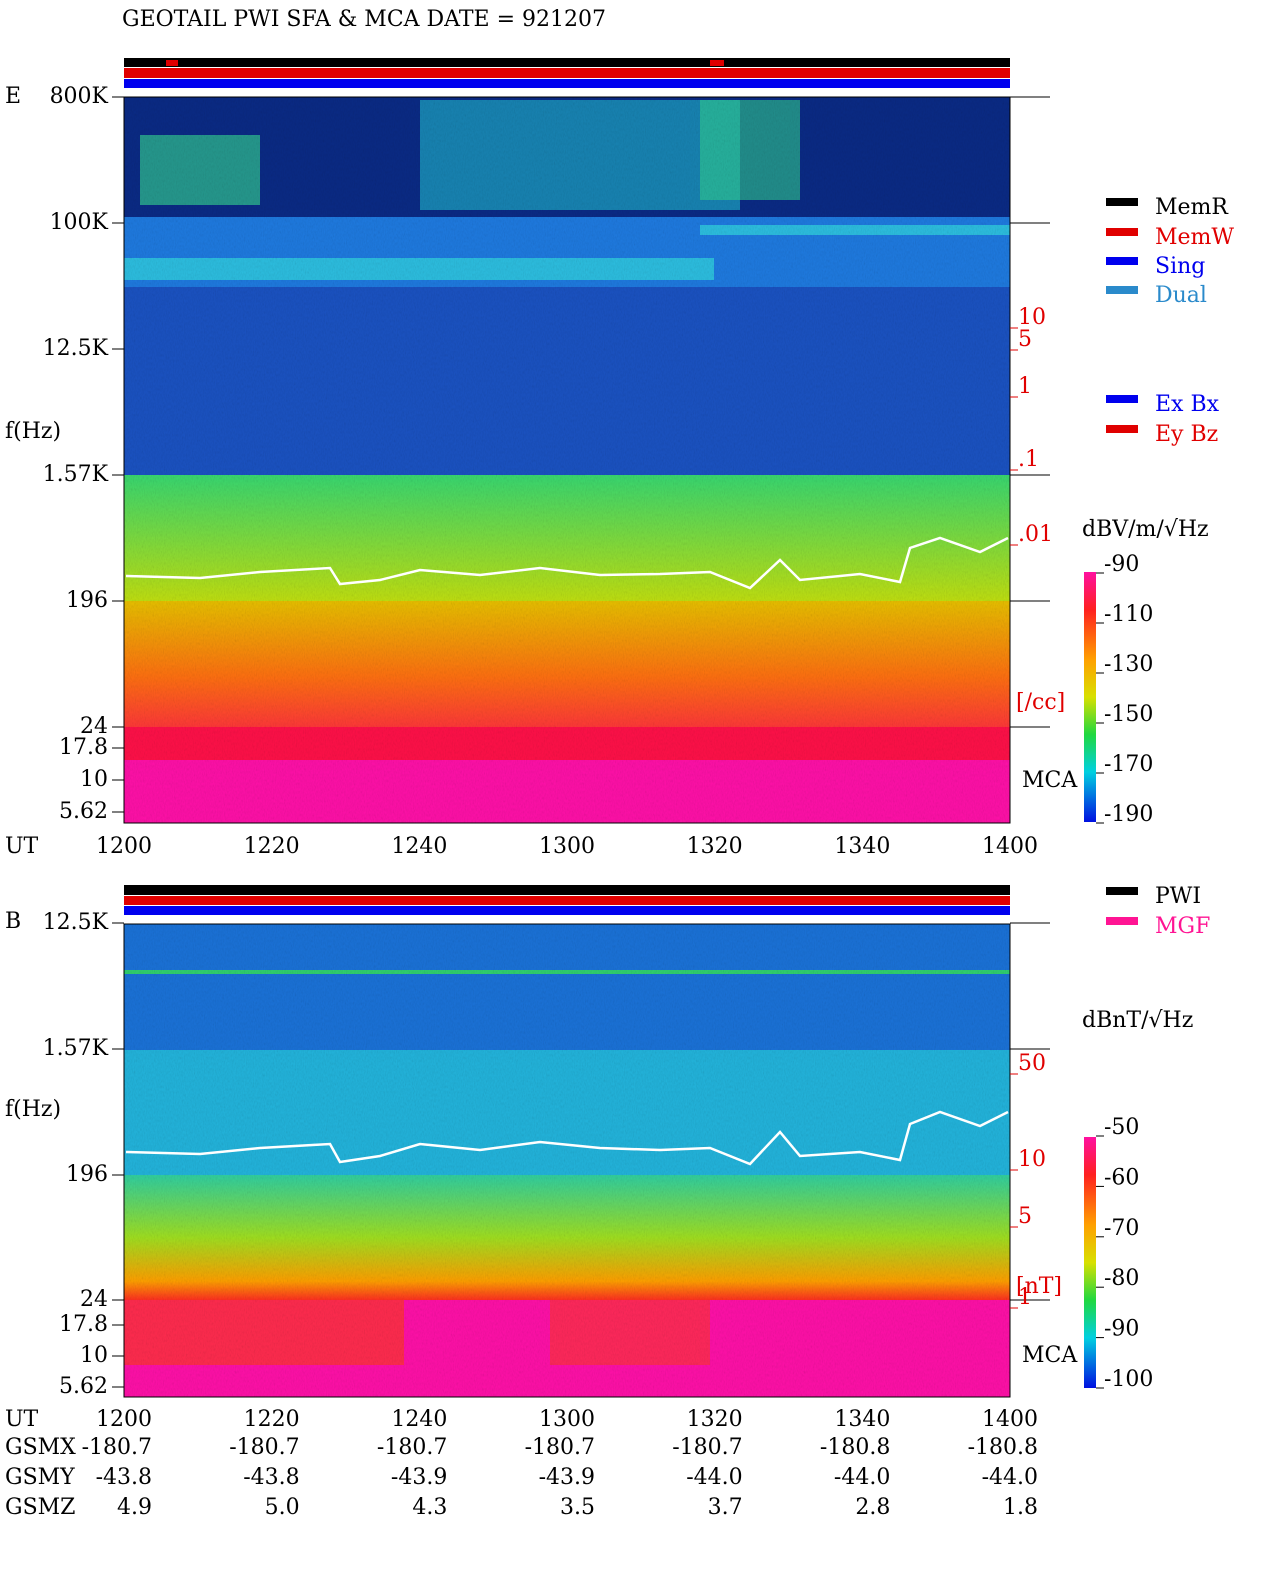 This screenshot has height=1593, width=1280. What do you see at coordinates (429, 1507) in the screenshot?
I see `orbit-value: 4.3` at bounding box center [429, 1507].